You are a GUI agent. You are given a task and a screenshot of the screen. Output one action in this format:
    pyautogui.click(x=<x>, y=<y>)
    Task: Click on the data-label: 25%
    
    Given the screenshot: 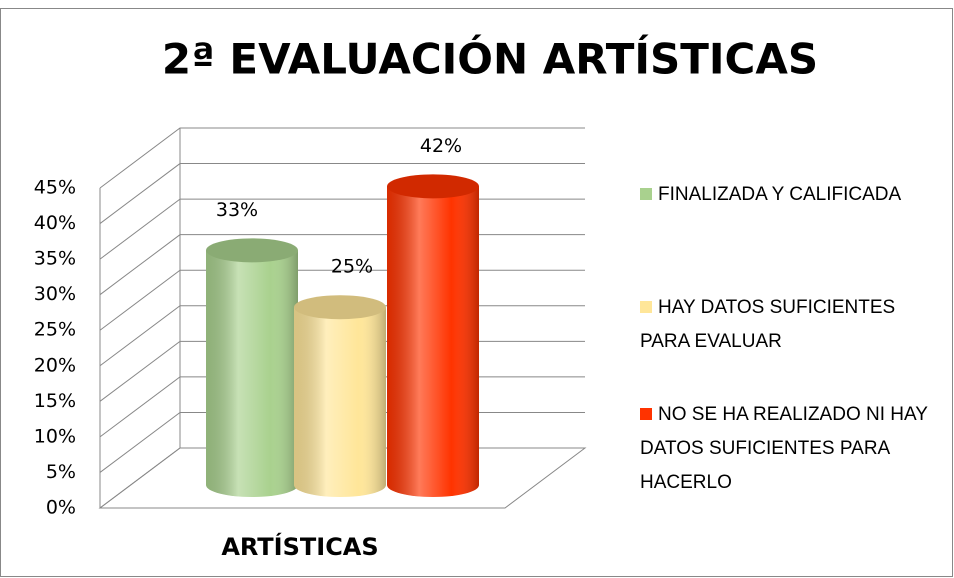 What is the action you would take?
    pyautogui.click(x=352, y=267)
    